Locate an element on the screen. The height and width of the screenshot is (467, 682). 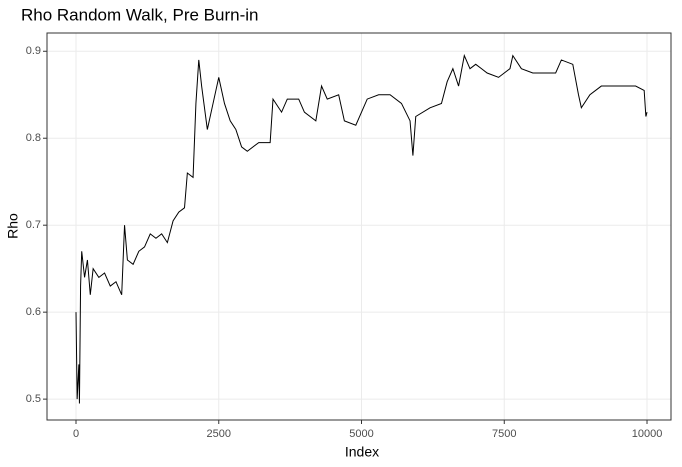
y-tick-label: 0.8 is located at coordinates (33, 138).